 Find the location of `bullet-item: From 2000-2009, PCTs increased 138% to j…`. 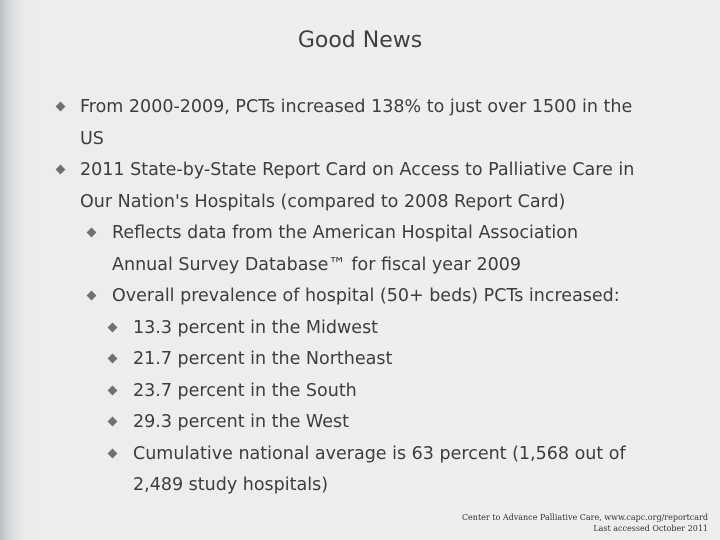

bullet-item: From 2000-2009, PCTs increased 138% to j… is located at coordinates (346, 123).